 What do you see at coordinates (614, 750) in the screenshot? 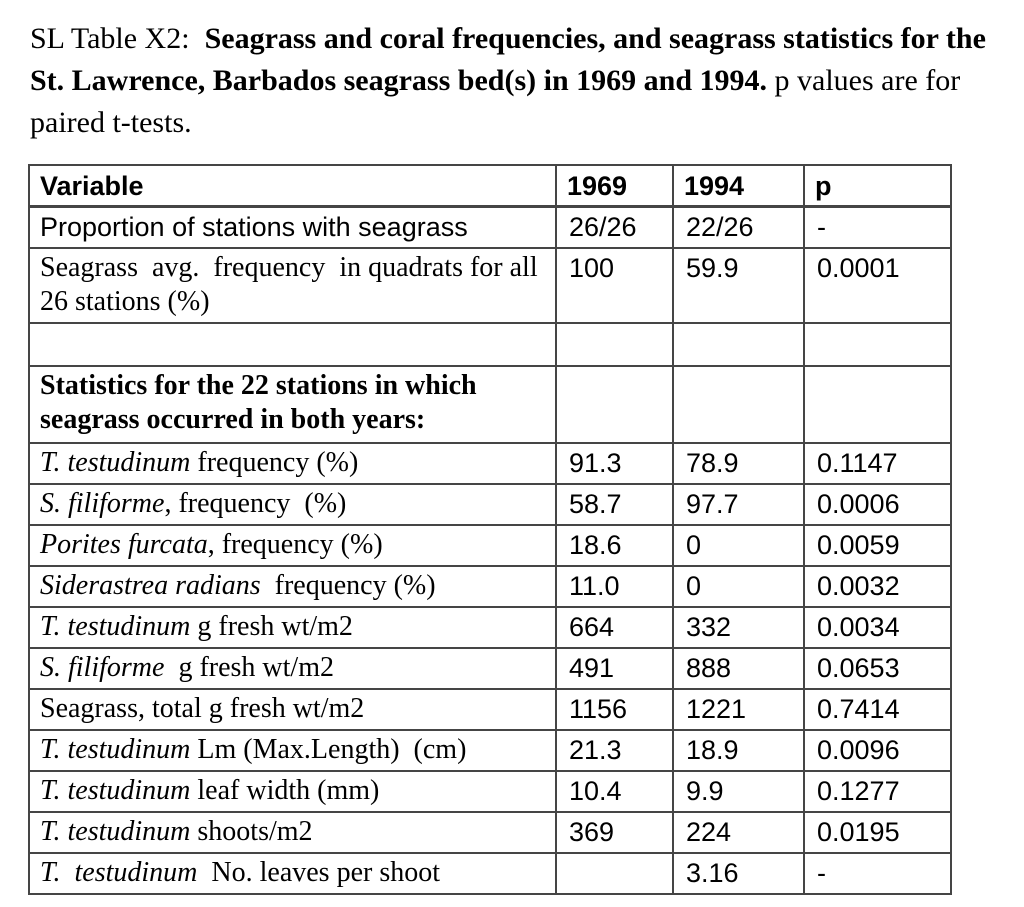
I see `value-1969-cell: 21.3` at bounding box center [614, 750].